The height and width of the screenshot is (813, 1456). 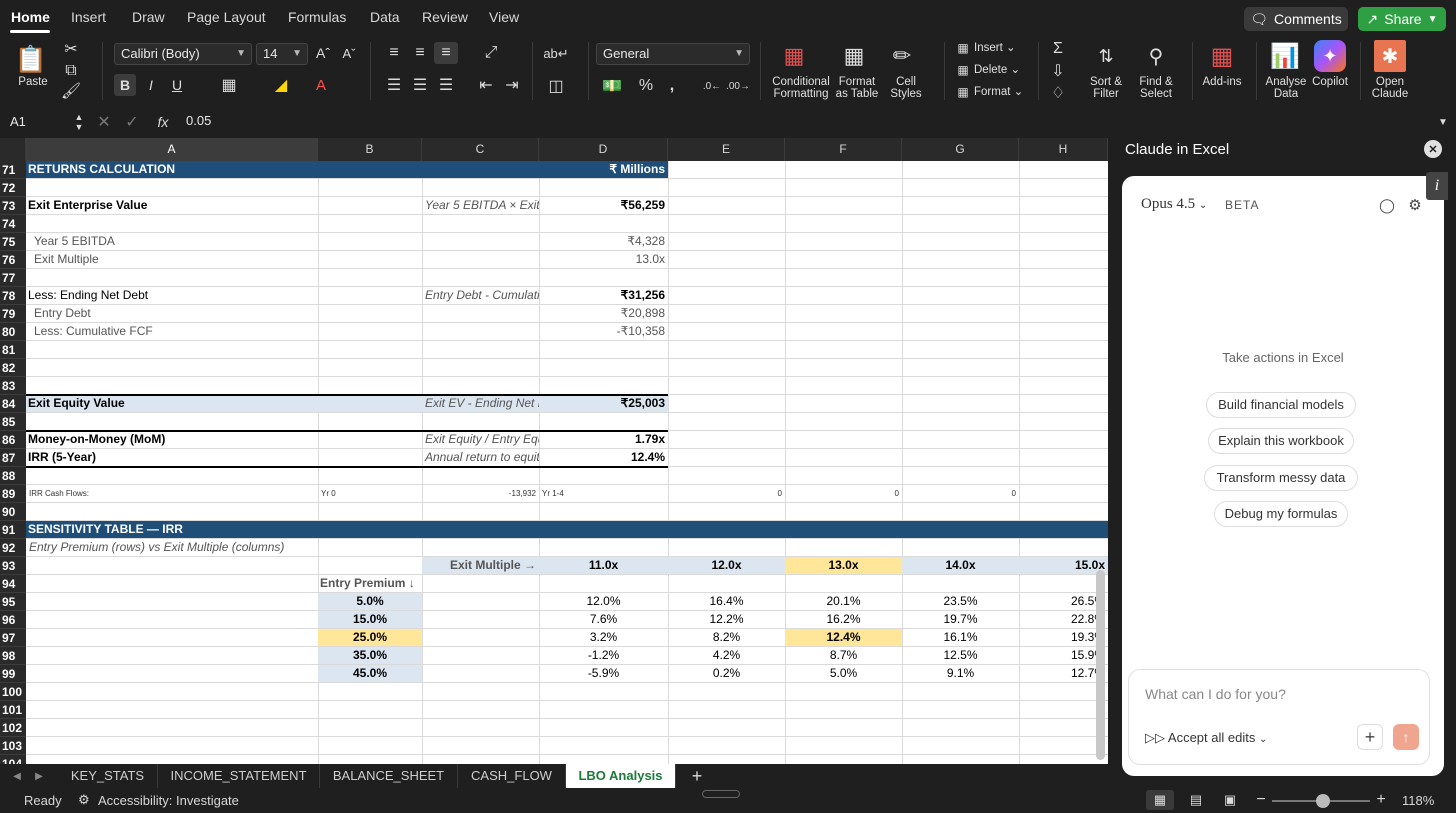 What do you see at coordinates (843, 601) in the screenshot?
I see `cell-f95: 20.1%` at bounding box center [843, 601].